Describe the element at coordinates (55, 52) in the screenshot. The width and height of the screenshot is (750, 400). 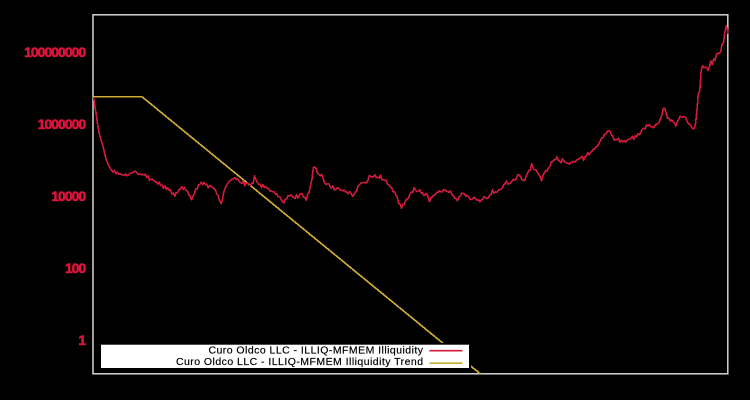
I see `svg-text: 100000000` at that location.